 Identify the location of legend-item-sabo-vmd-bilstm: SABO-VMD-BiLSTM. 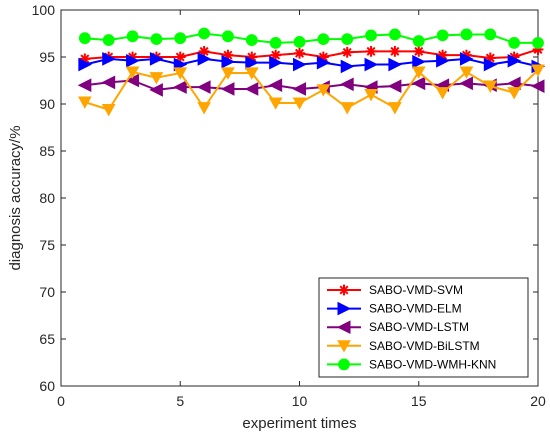
(403, 346).